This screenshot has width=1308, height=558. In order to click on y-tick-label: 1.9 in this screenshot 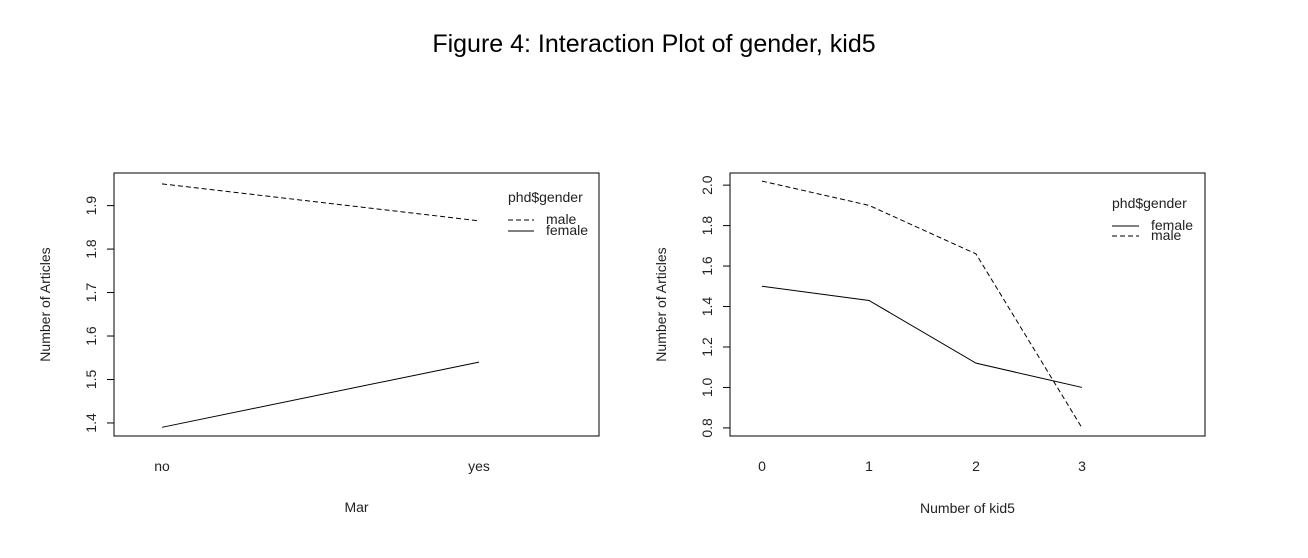, I will do `click(91, 206)`.